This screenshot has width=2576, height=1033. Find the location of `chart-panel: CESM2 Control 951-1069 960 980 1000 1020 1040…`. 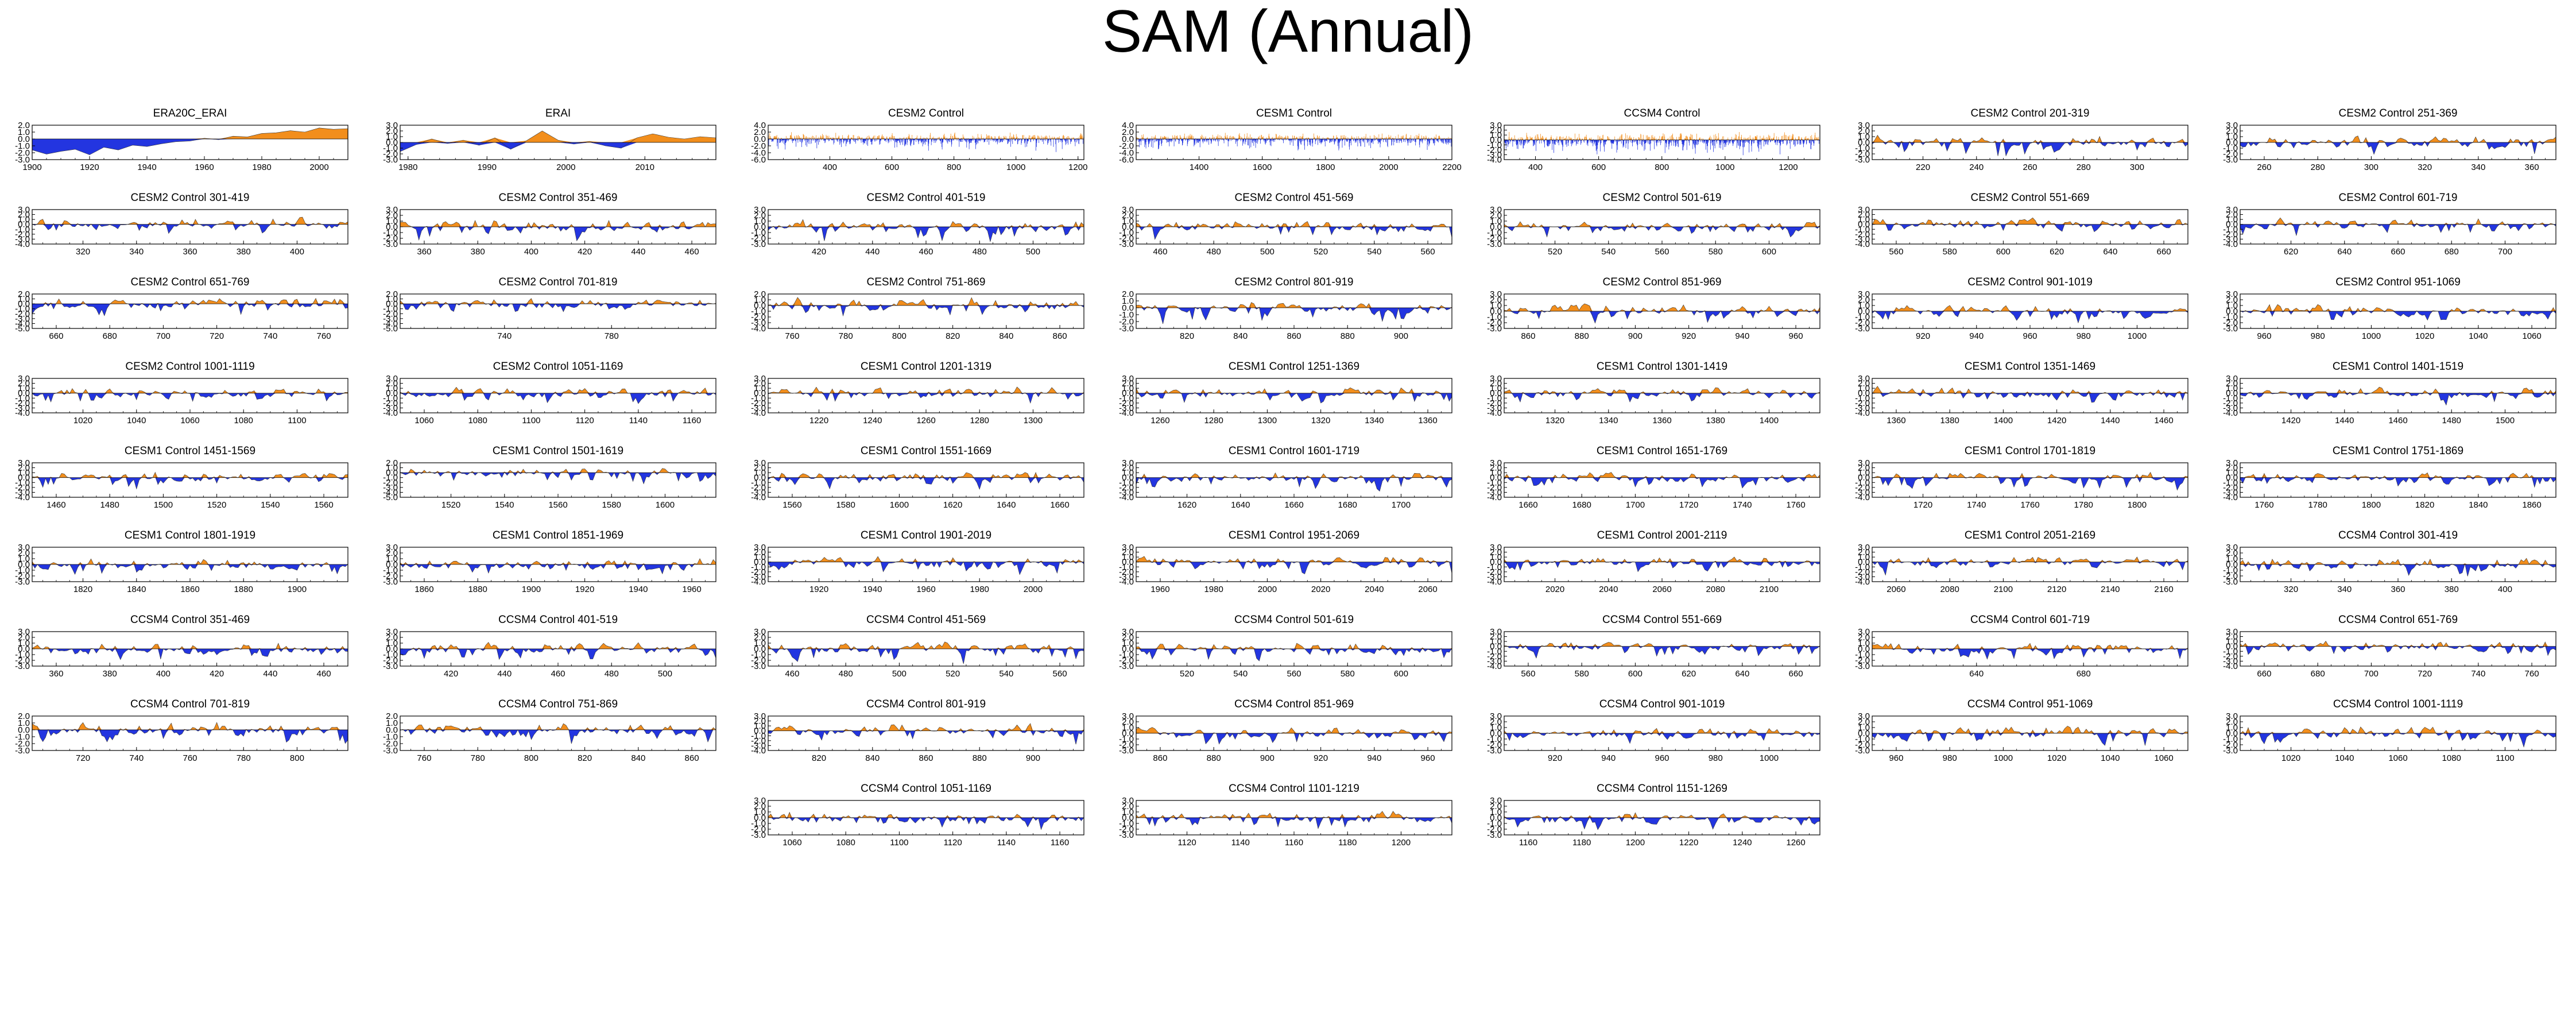

chart-panel: CESM2 Control 951-1069 960 980 1000 1020 1040… is located at coordinates (2385, 313).